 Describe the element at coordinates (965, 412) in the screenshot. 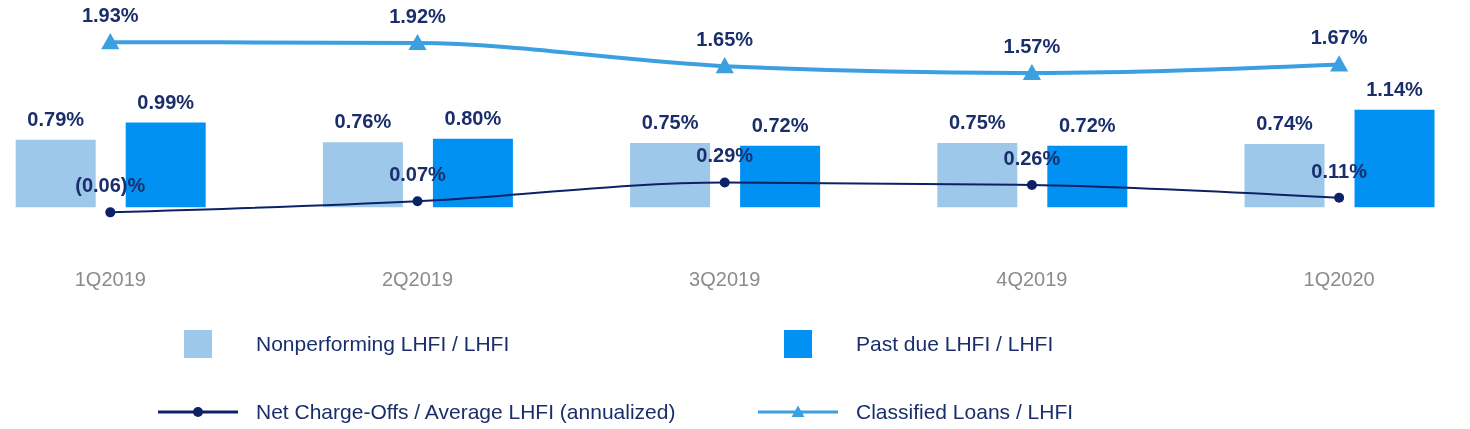

I see `legend-label: Classified Loans / LHFI` at that location.